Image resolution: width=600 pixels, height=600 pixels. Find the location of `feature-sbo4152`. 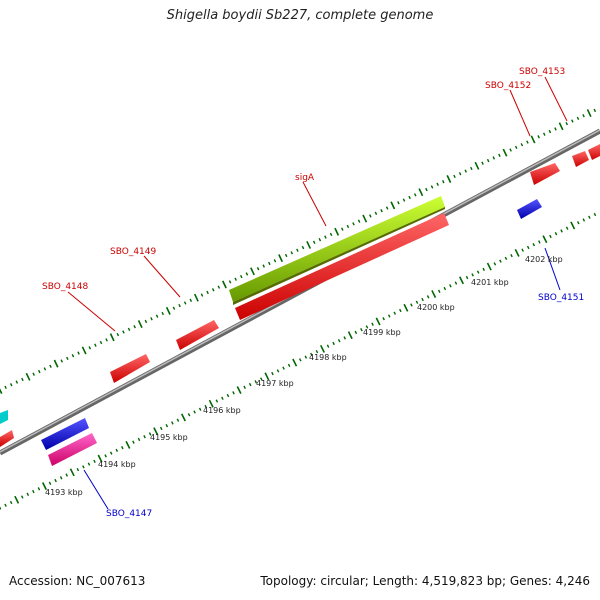

feature-sbo4152 is located at coordinates (545, 174).